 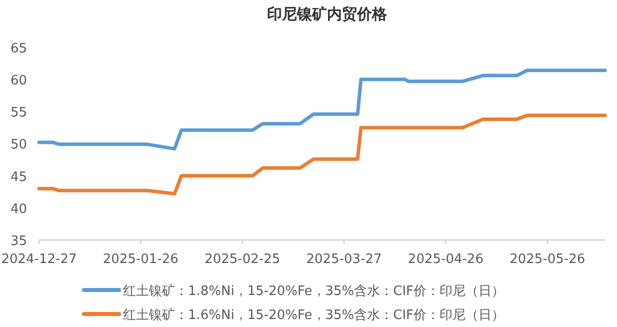 What do you see at coordinates (18, 145) in the screenshot?
I see `y-tick-label: 50` at bounding box center [18, 145].